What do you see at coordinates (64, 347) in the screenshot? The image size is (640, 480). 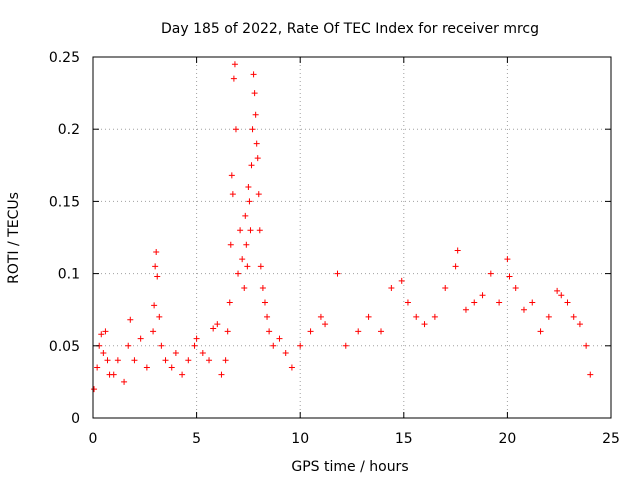 I see `y-tick-label: 0.05` at bounding box center [64, 347].